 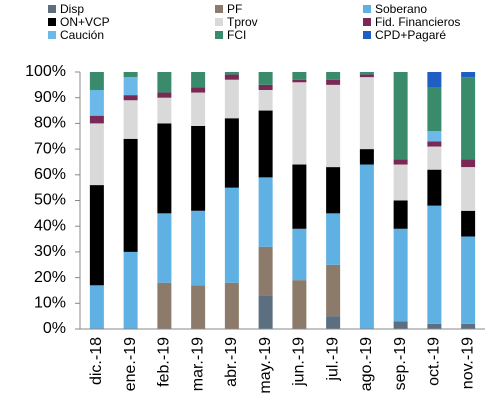 I want to click on x-tick-label: feb.-19, so click(x=164, y=362).